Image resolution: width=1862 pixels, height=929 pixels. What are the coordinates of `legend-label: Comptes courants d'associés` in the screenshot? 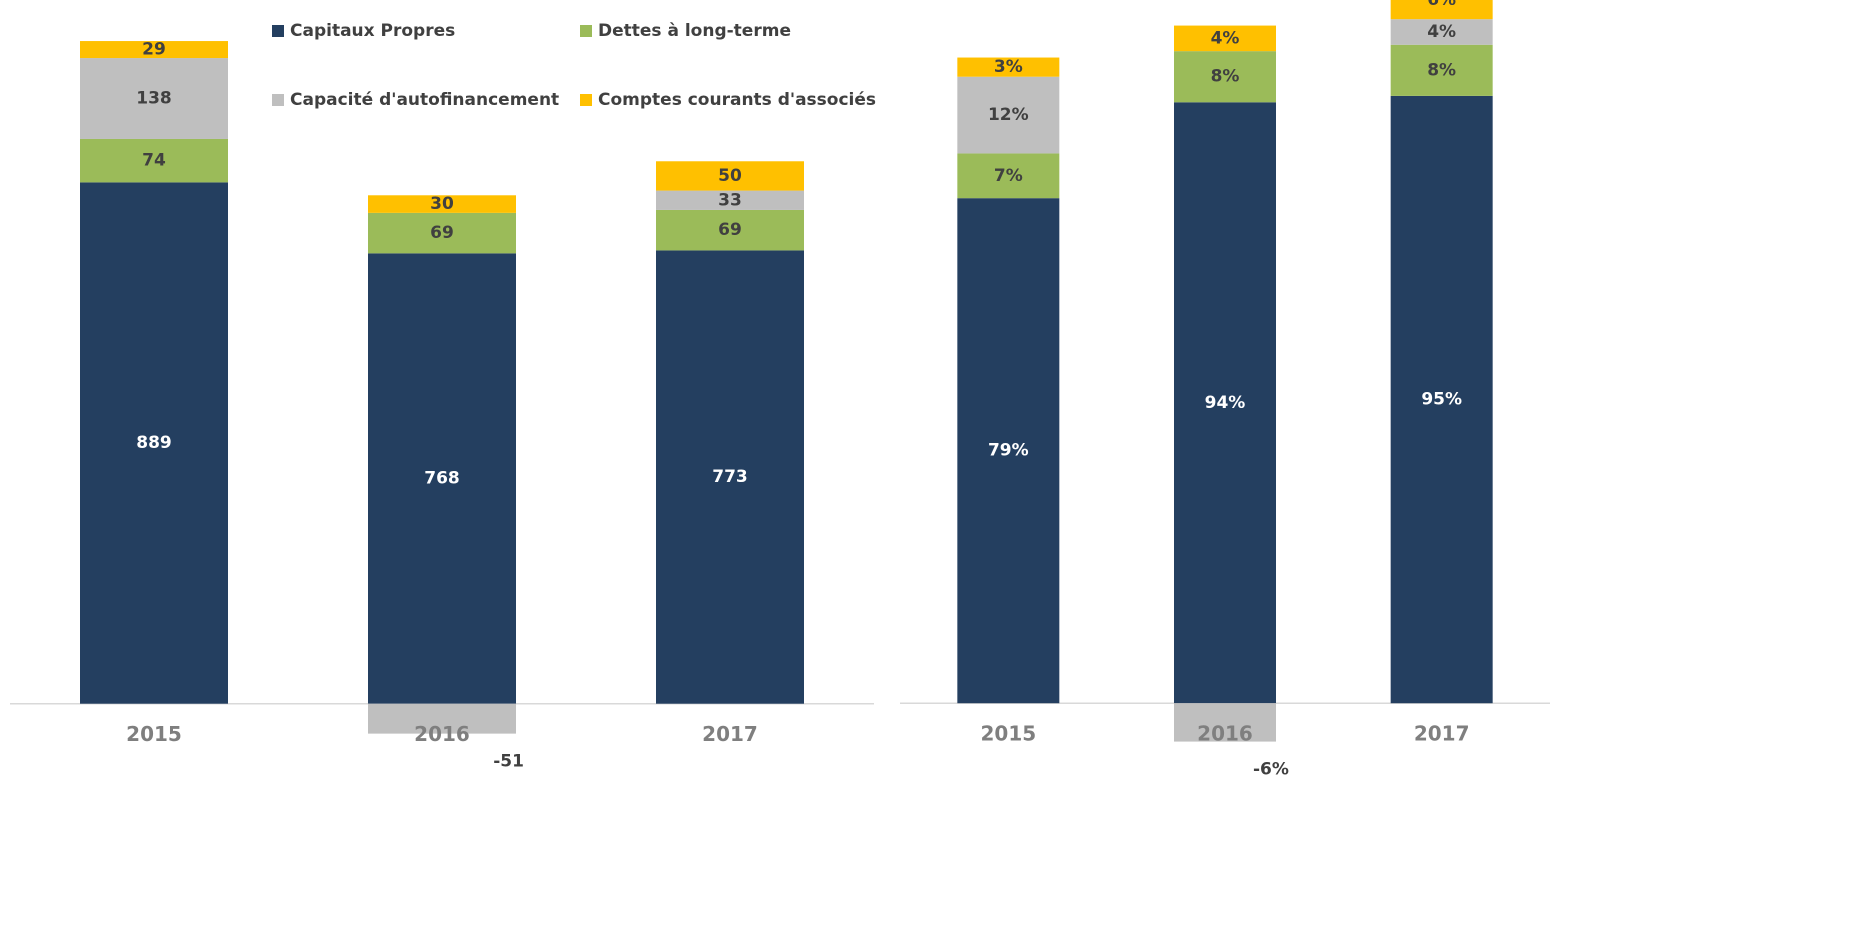 It's located at (737, 100).